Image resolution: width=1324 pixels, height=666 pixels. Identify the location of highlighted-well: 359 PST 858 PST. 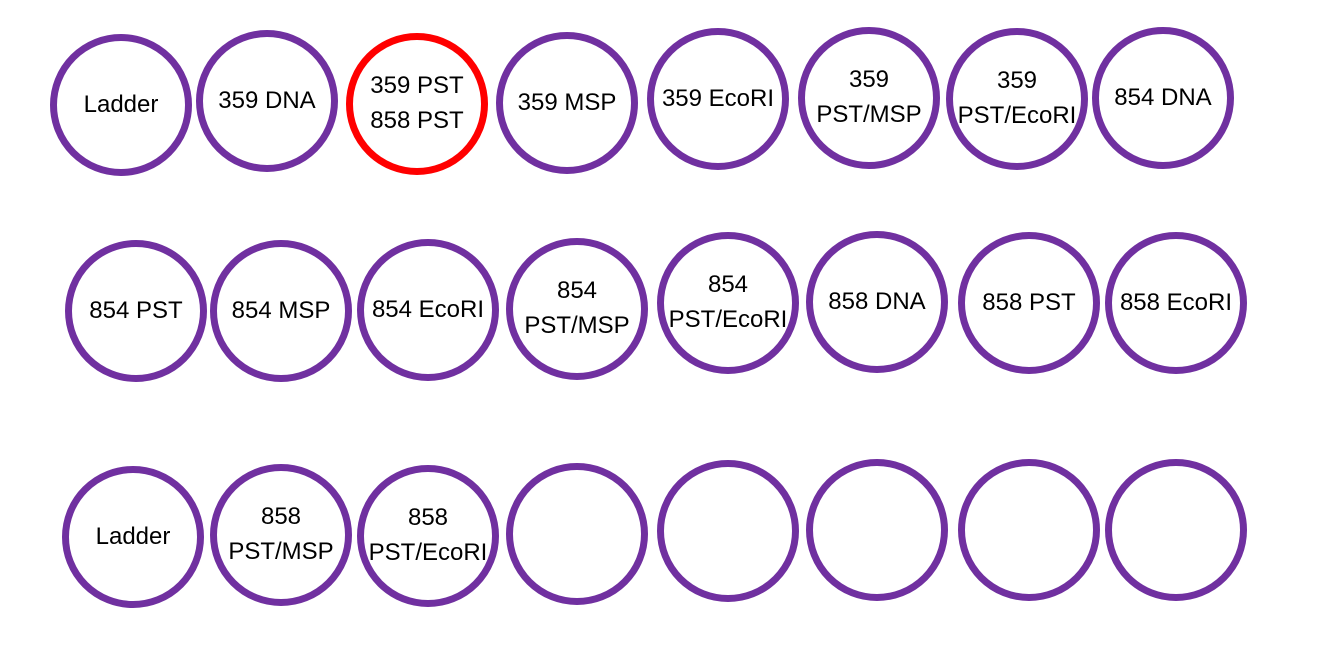
(417, 104).